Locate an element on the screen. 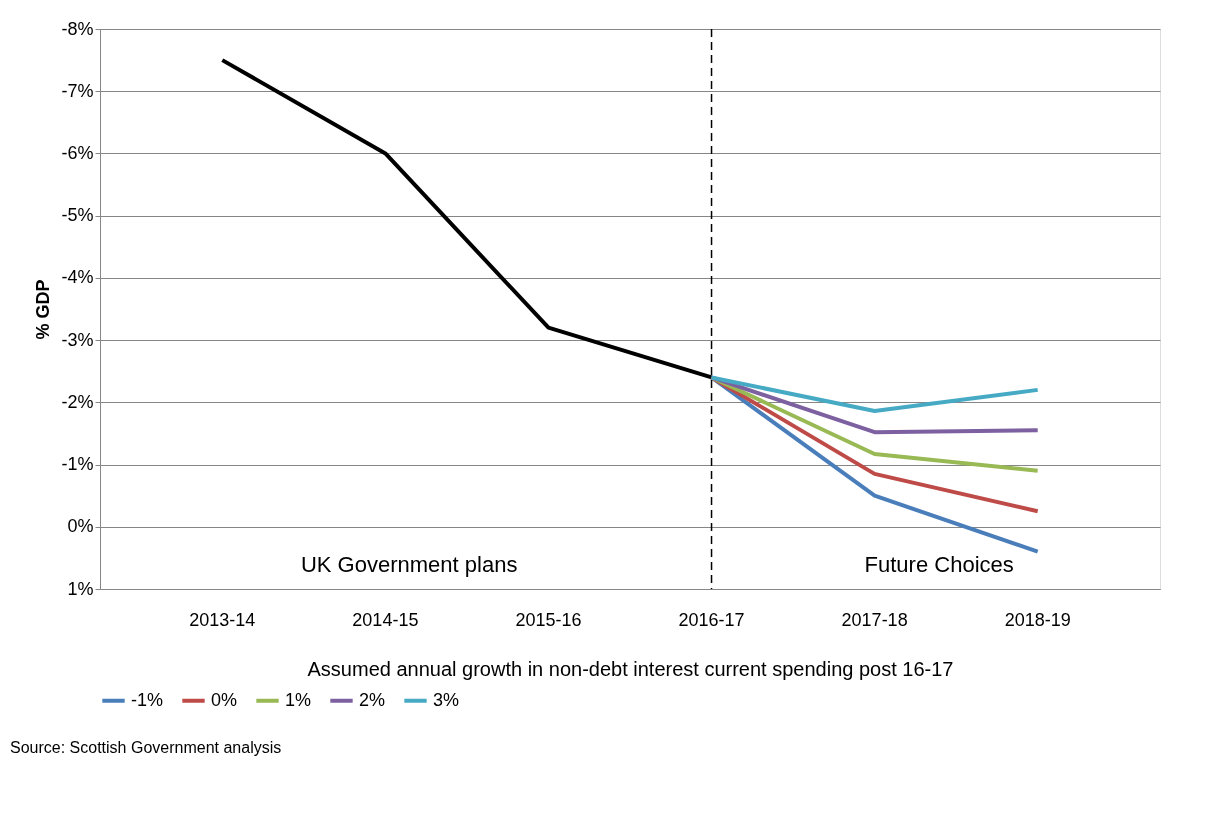 The image size is (1218, 818). y-tick-label: -4% is located at coordinates (77, 277).